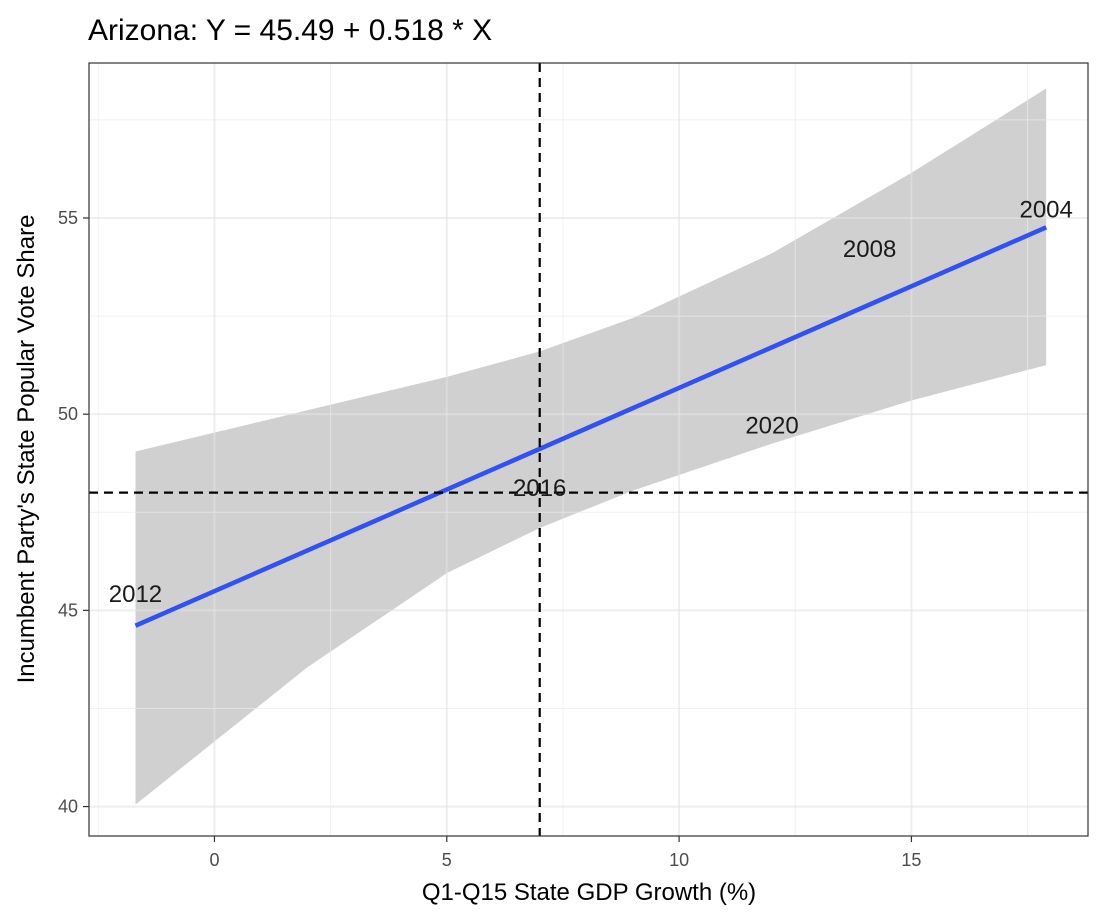 This screenshot has width=1104, height=922. I want to click on y-tick-label: 55, so click(68, 218).